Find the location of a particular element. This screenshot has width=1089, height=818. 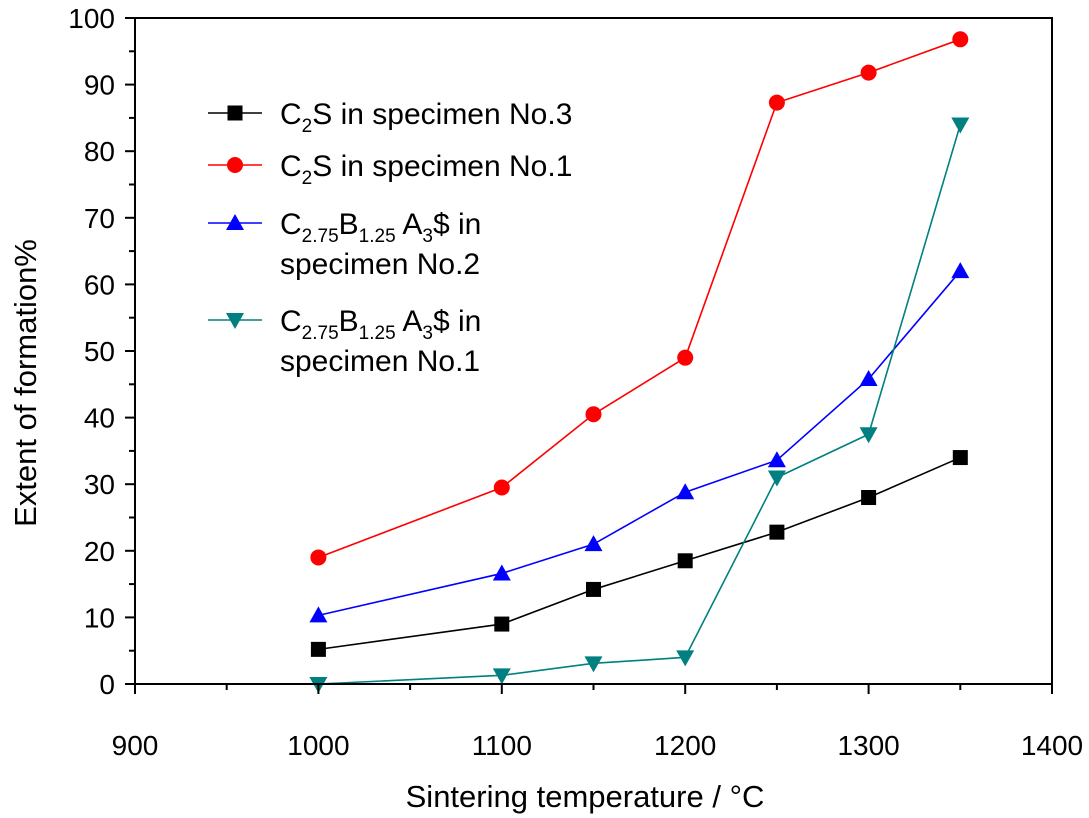

x-tick-label: 1200 is located at coordinates (685, 745).